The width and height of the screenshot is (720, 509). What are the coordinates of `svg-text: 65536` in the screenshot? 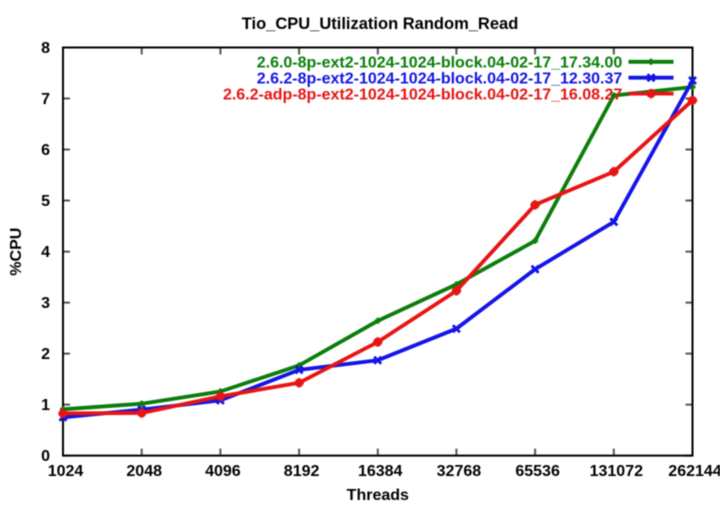 It's located at (537, 471).